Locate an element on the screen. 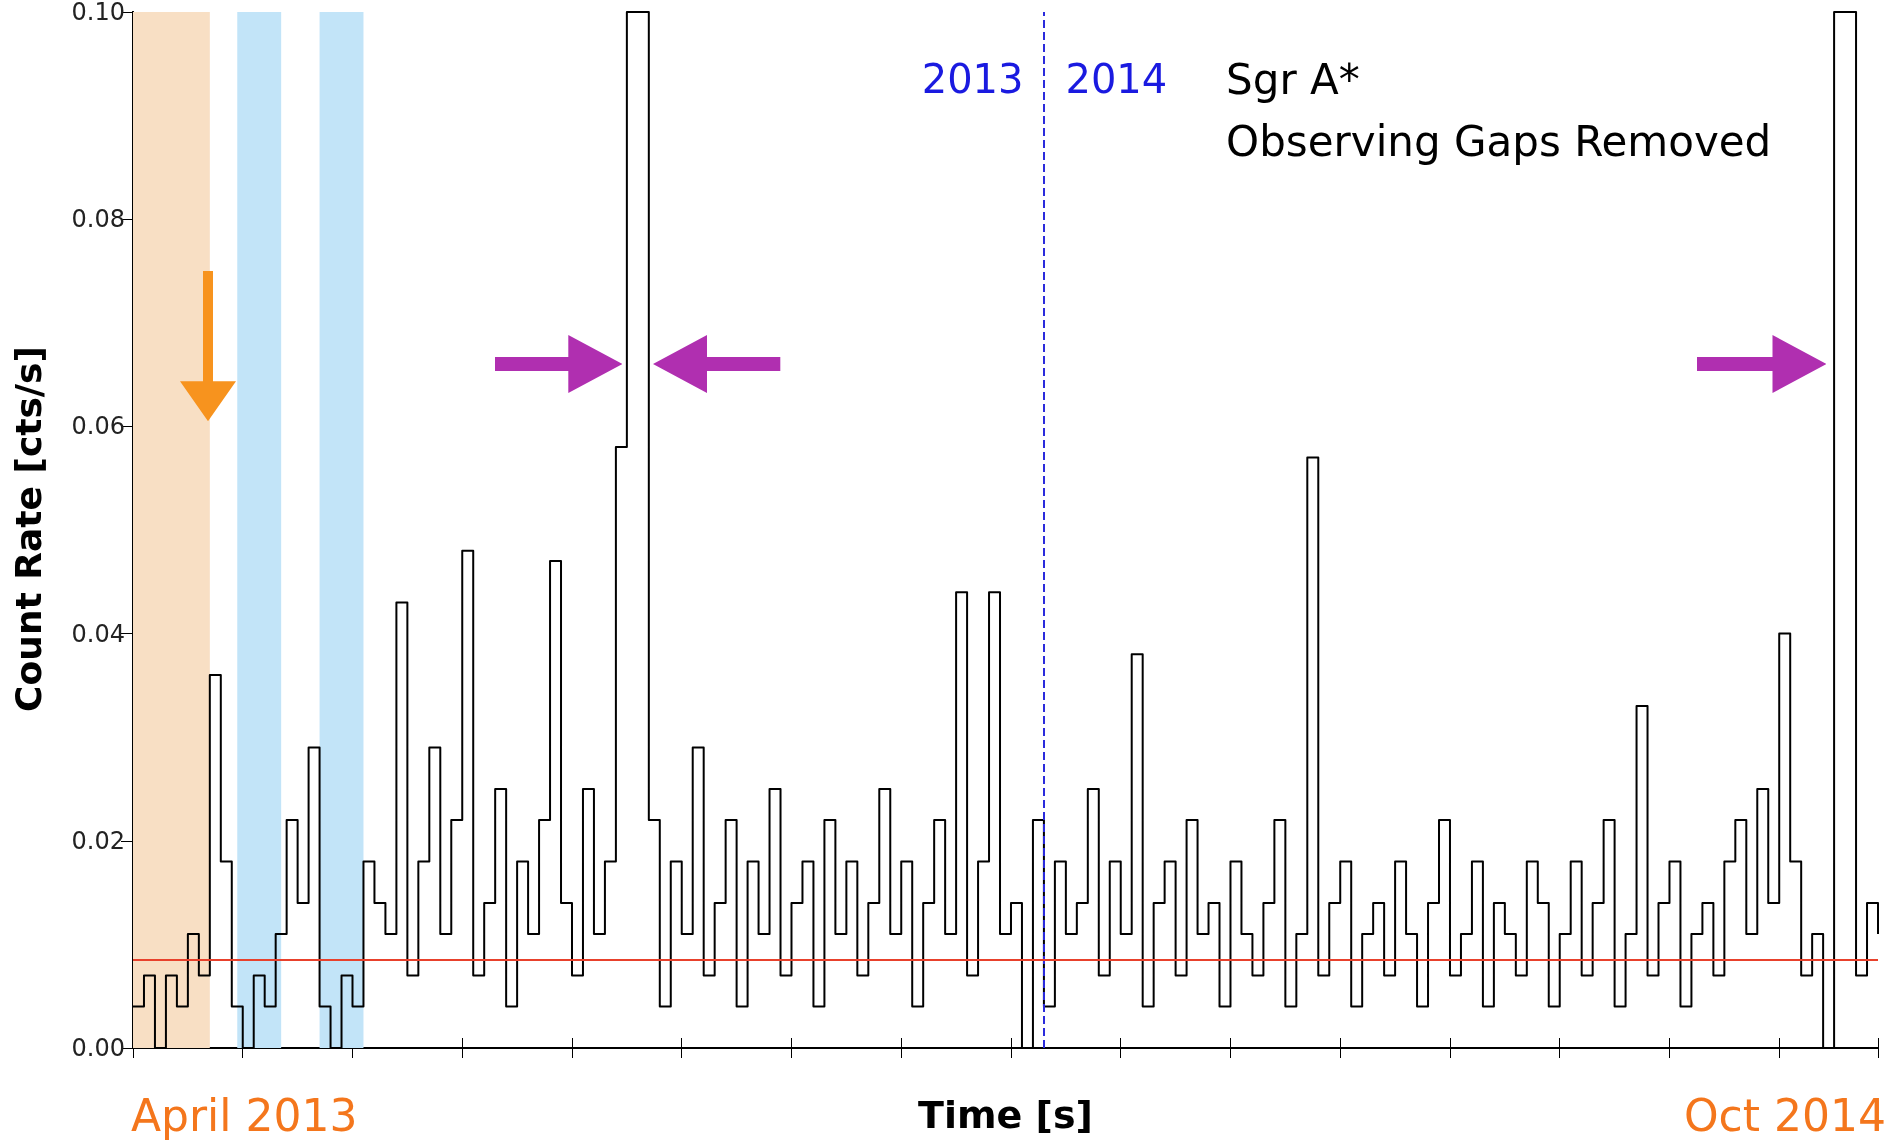 The height and width of the screenshot is (1146, 1890). x-axis-title: Time [s] is located at coordinates (1005, 1115).